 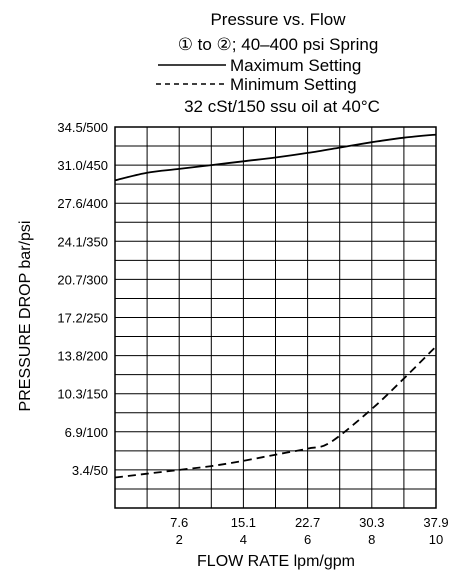 I want to click on x-tick-label-gpm: 4, so click(x=243, y=539).